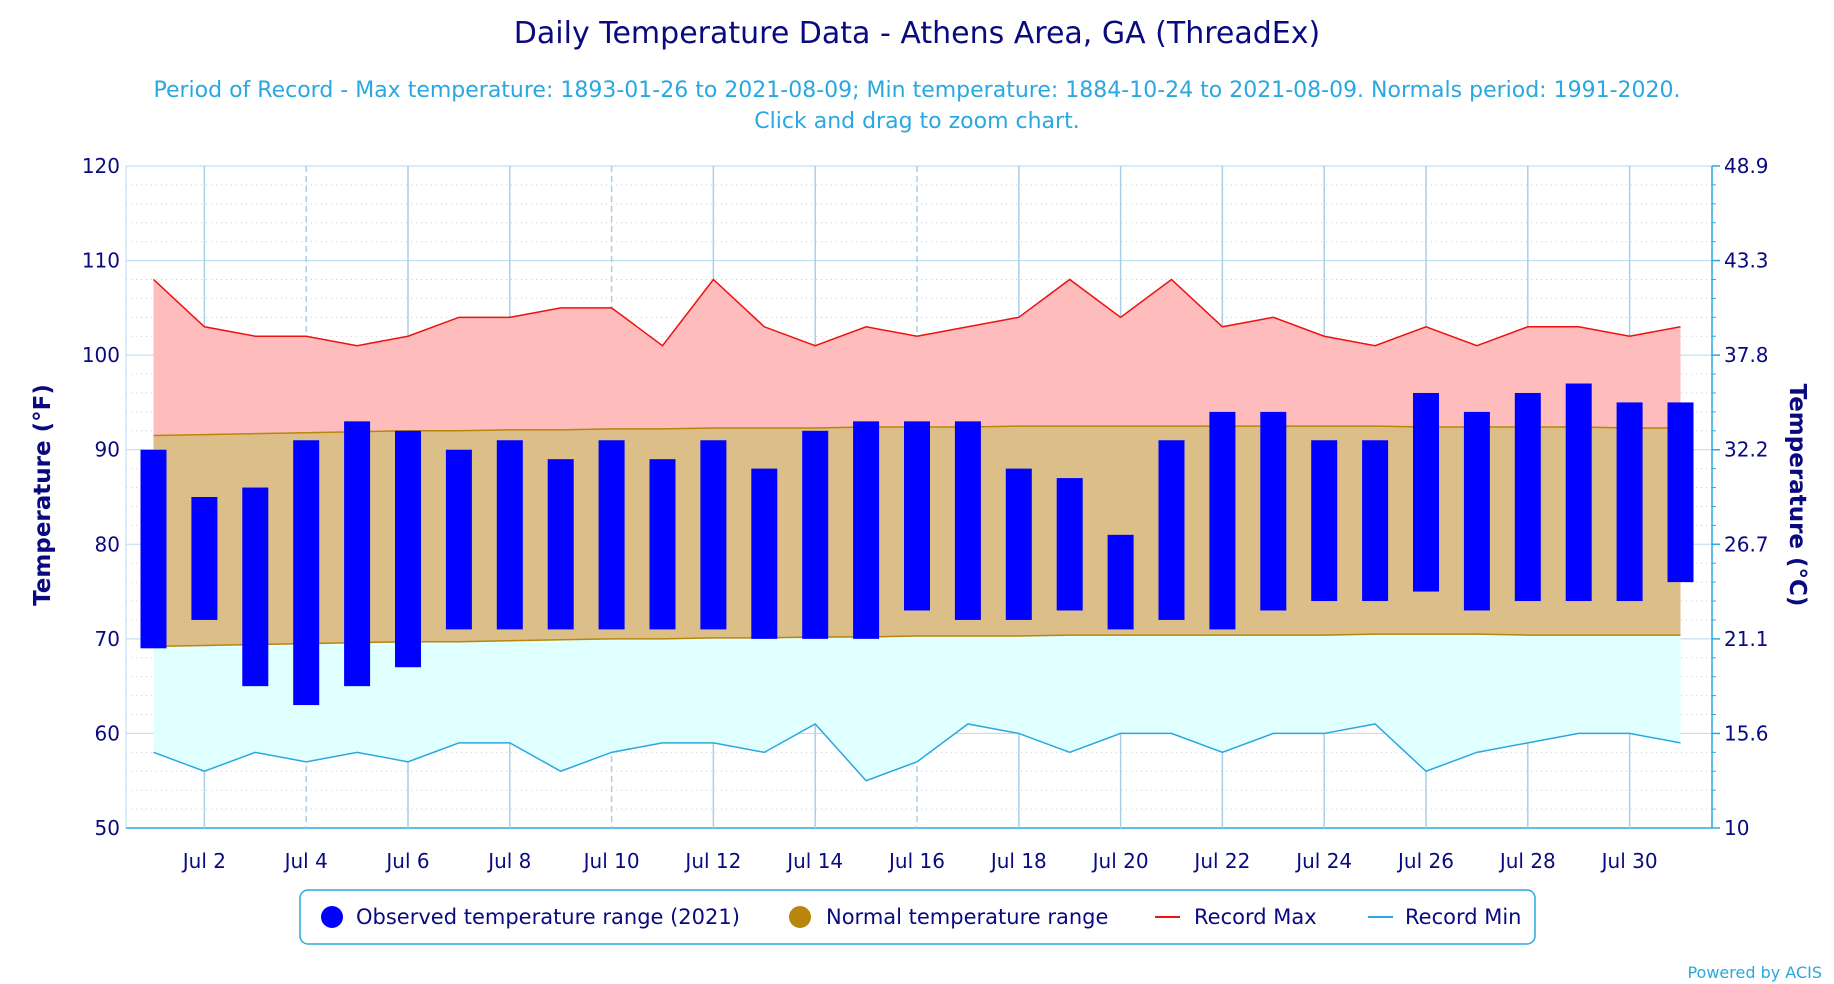  What do you see at coordinates (917, 707) in the screenshot?
I see `record-min-area` at bounding box center [917, 707].